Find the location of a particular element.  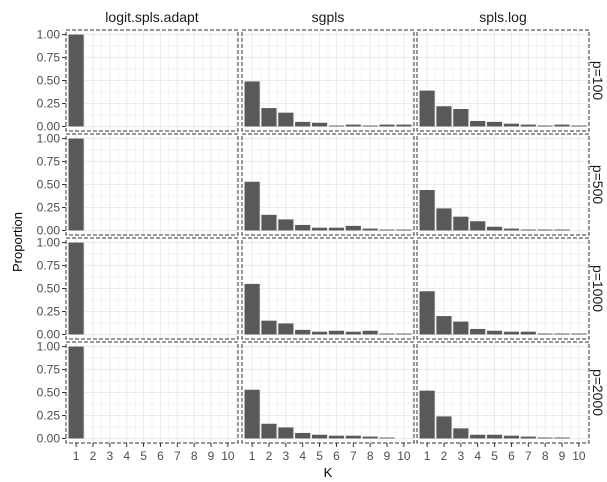

row-strip-label: p=2000 is located at coordinates (598, 392).